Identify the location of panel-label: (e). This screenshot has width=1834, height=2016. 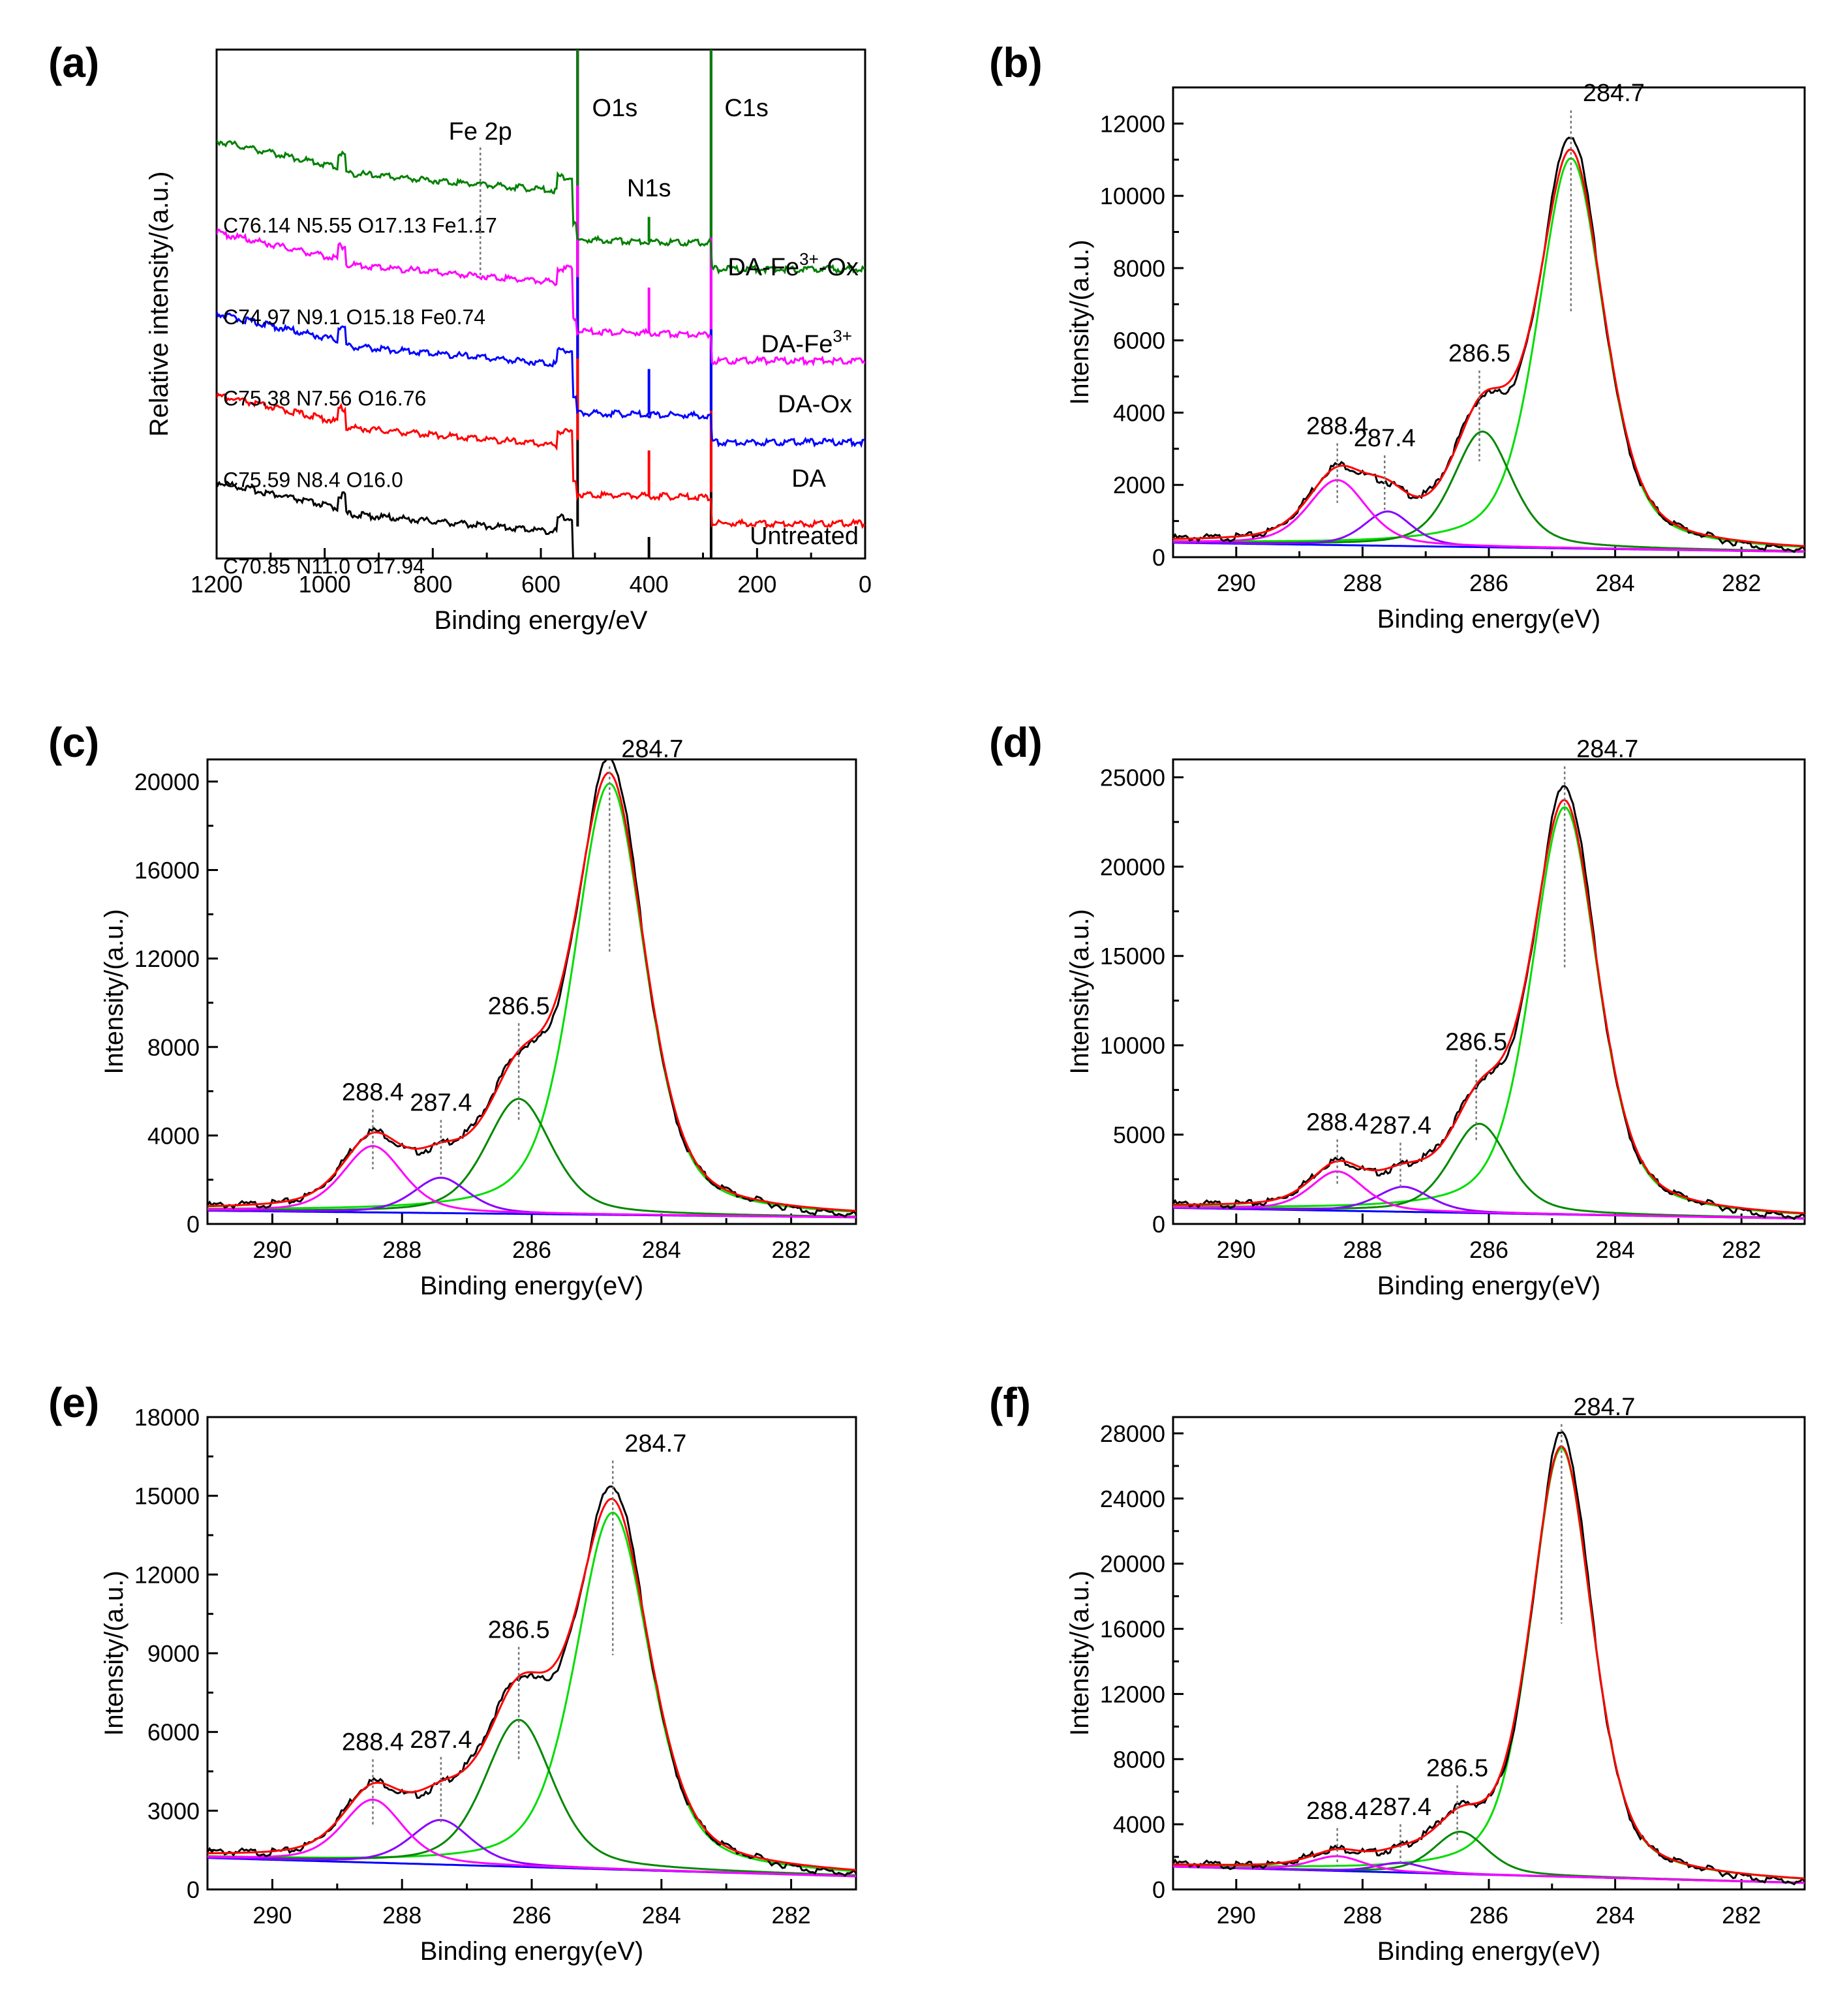
(73, 1403).